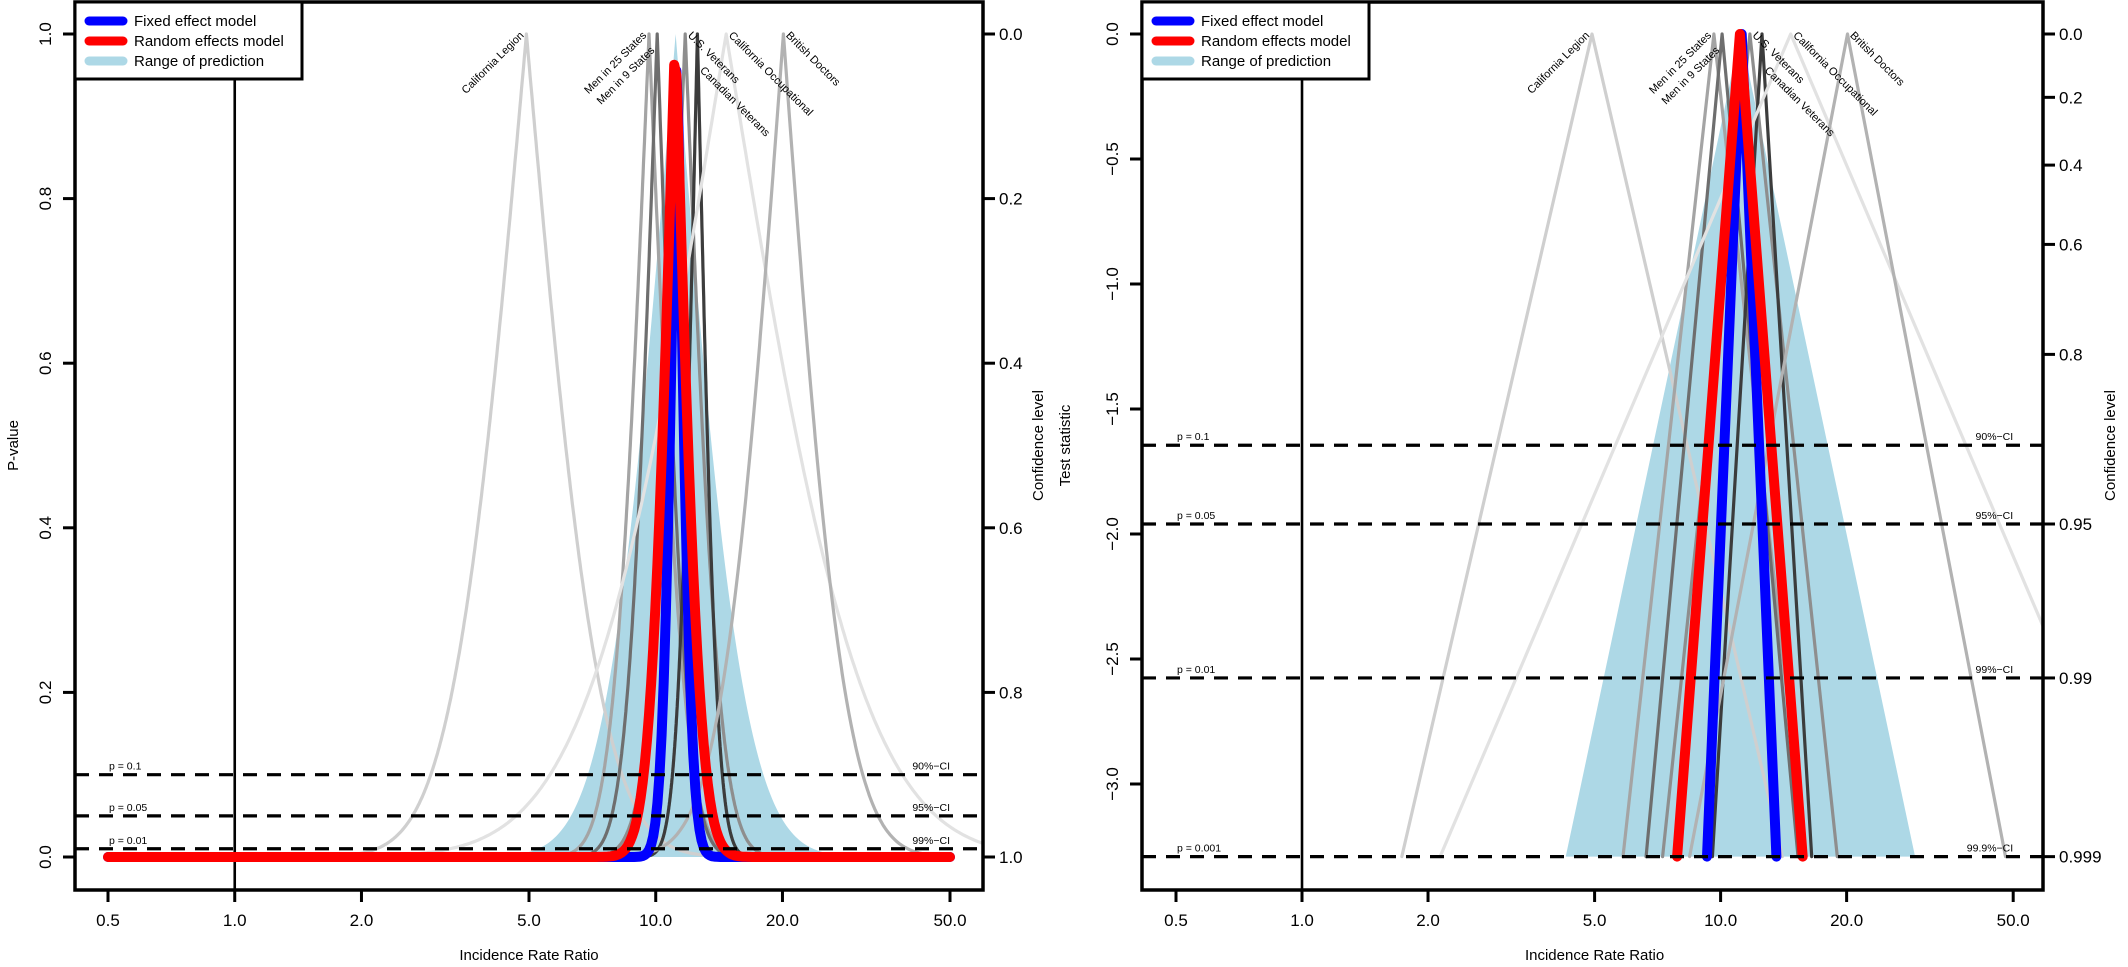  What do you see at coordinates (1112, 784) in the screenshot?
I see `y-tick-label: −3.0` at bounding box center [1112, 784].